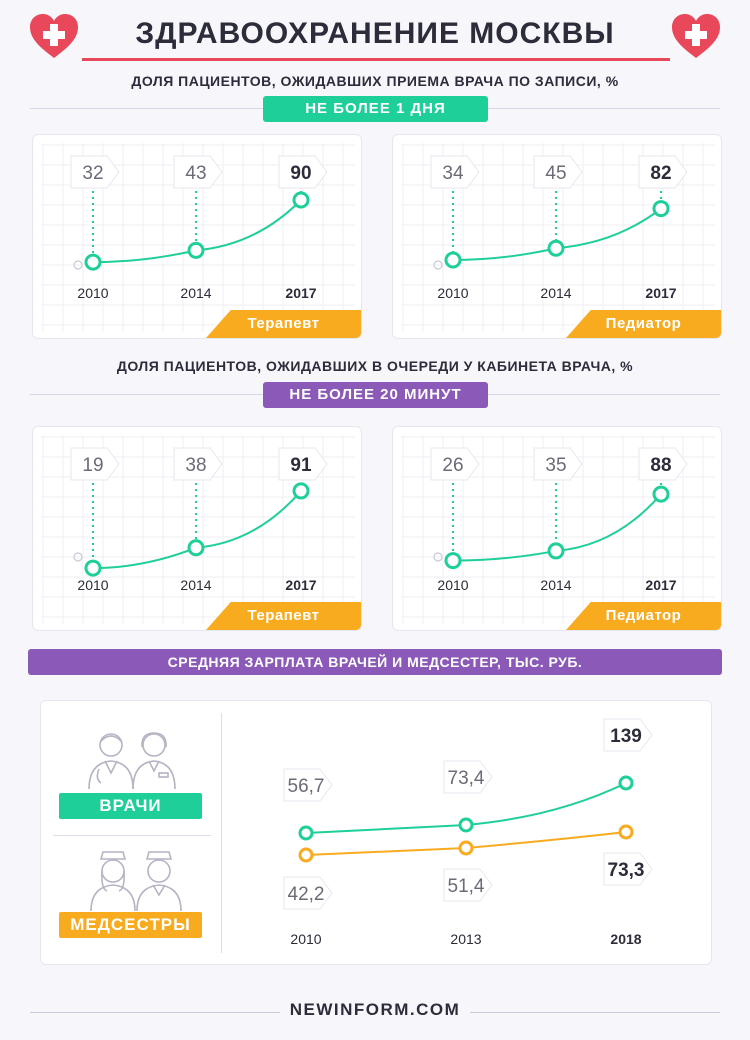 Image resolution: width=750 pixels, height=1040 pixels. Describe the element at coordinates (375, 109) in the screenshot. I see `section1-pill: НЕ БОЛЕЕ 1 ДНЯ` at that location.